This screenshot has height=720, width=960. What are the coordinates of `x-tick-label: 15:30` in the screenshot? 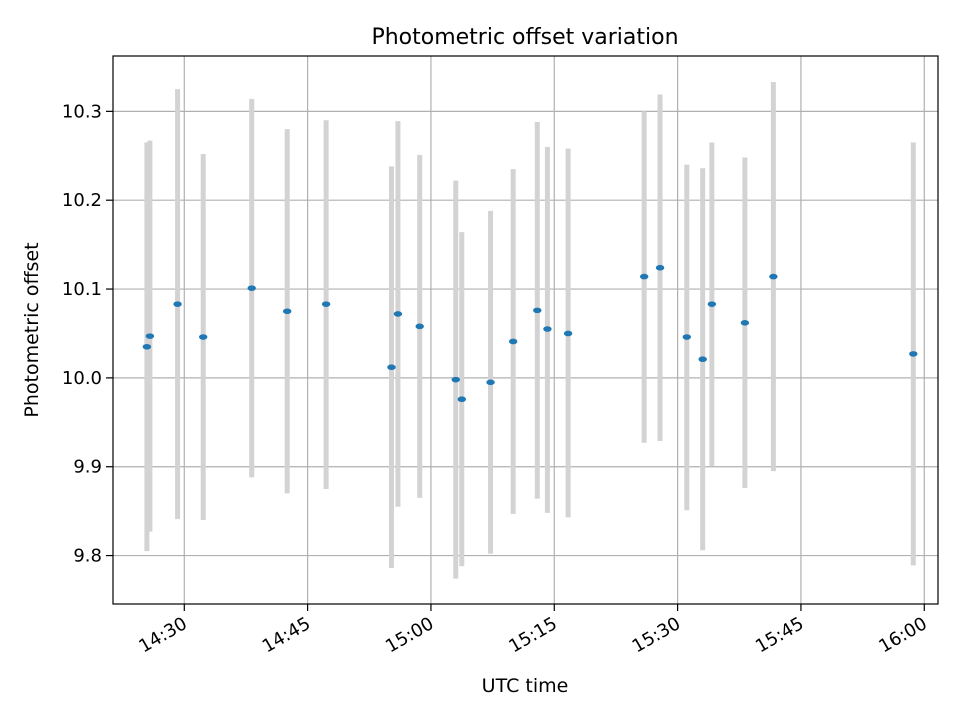 It's located at (656, 635).